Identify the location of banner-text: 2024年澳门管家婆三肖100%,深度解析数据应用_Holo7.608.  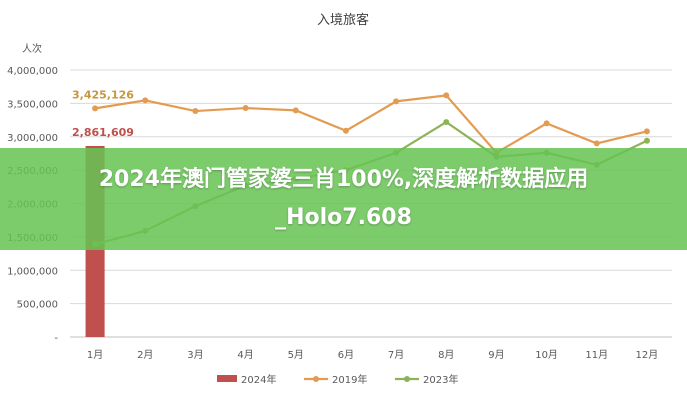
(343, 198).